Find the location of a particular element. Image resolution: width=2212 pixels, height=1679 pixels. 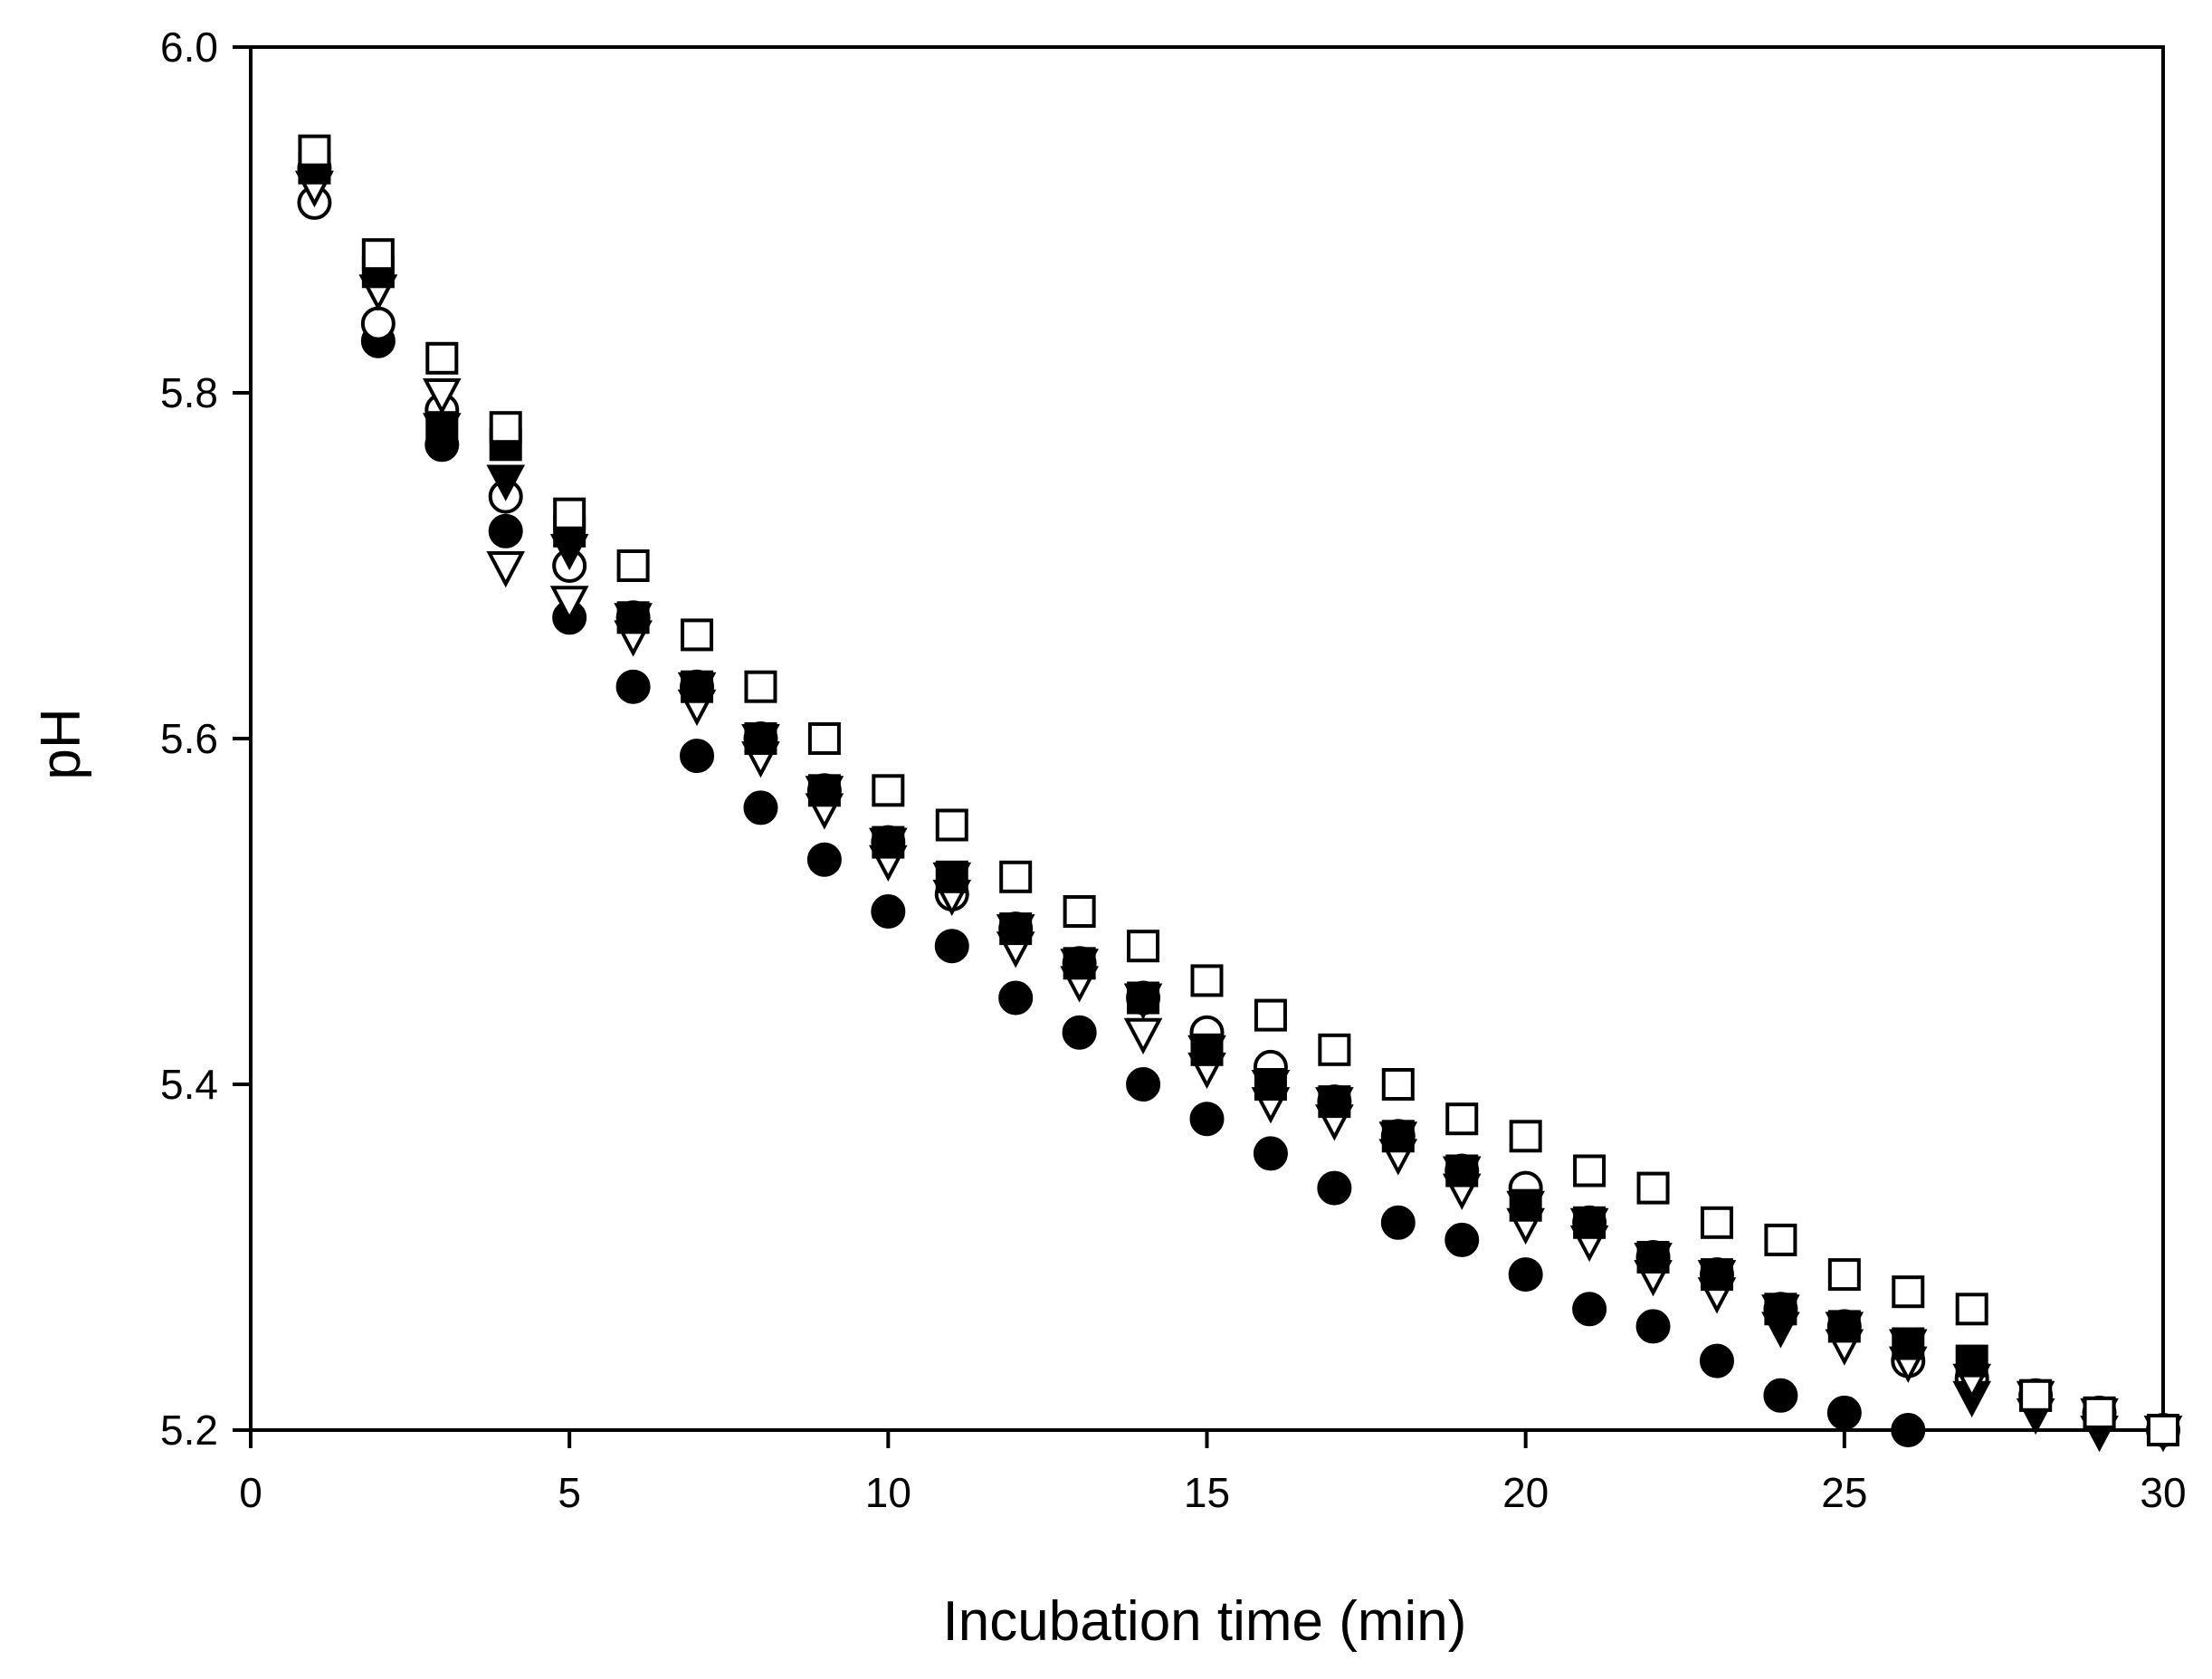

y-tick-label: 6.0 is located at coordinates (189, 47).